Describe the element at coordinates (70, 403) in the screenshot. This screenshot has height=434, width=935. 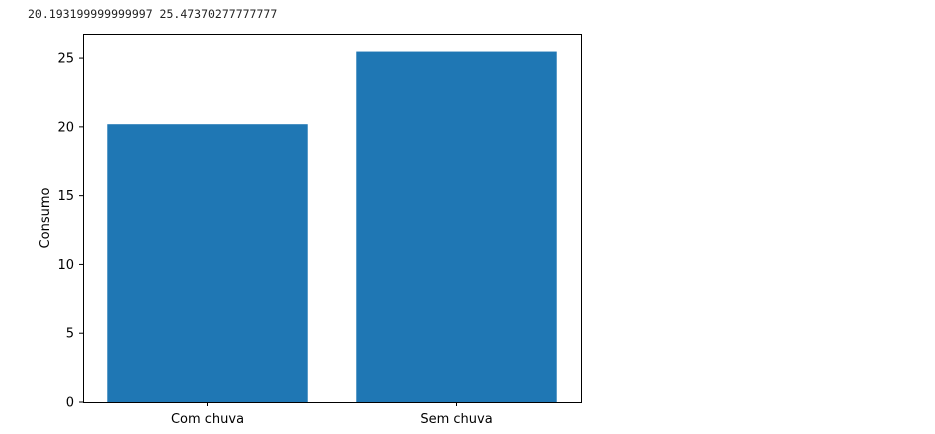
I see `y-tick-label: 0` at that location.